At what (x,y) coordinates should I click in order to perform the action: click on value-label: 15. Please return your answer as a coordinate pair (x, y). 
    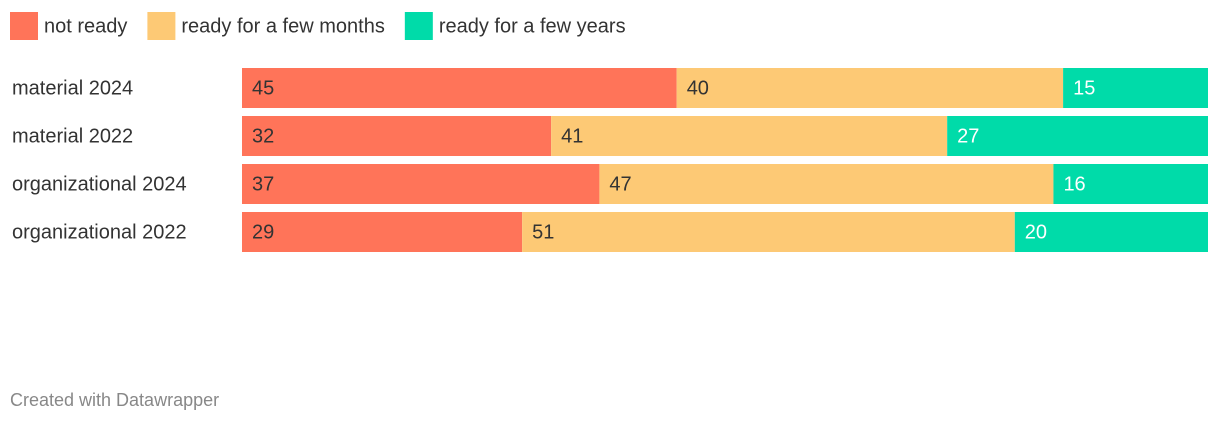
    Looking at the image, I should click on (1084, 88).